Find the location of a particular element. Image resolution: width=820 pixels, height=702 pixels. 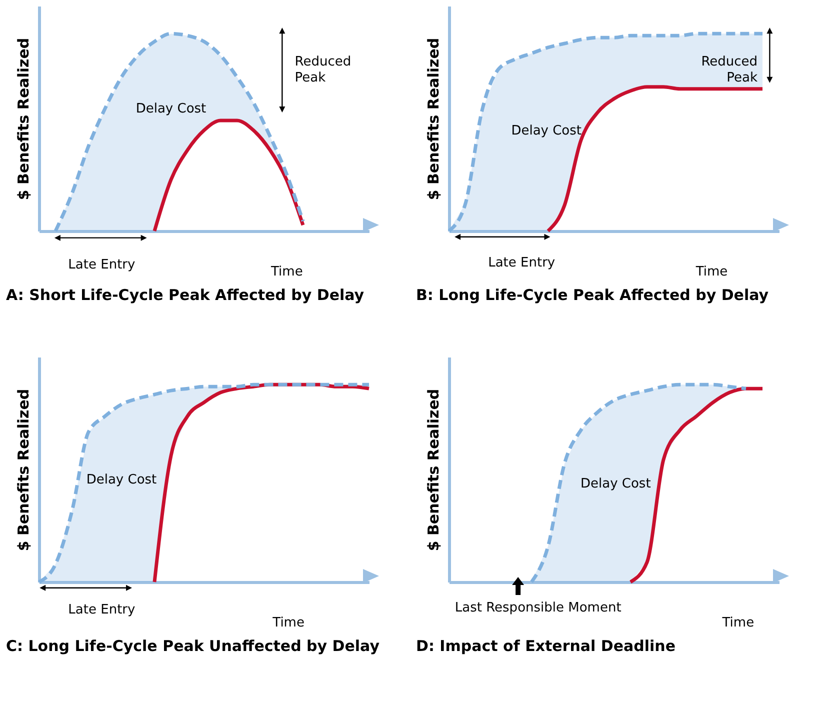

text: C: Long Life-Cycle Peak Unaffected by Delay is located at coordinates (193, 646).